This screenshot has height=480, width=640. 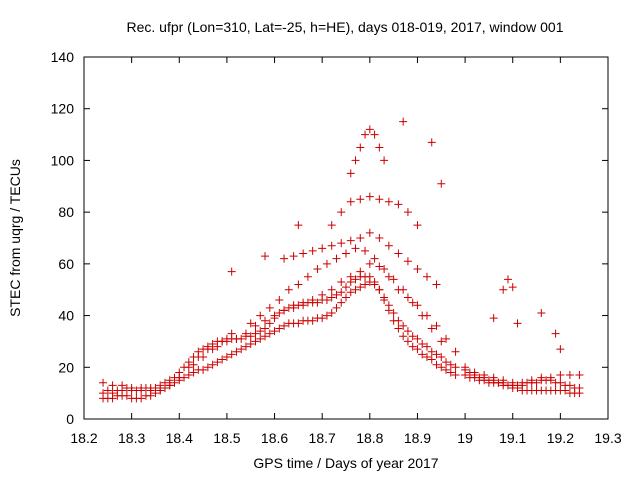 What do you see at coordinates (63, 160) in the screenshot?
I see `y-tick-label: 100` at bounding box center [63, 160].